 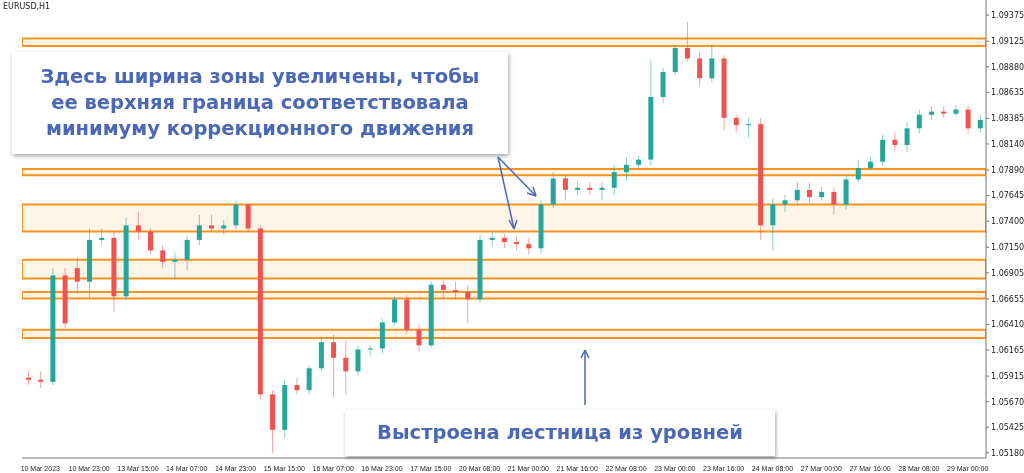 What do you see at coordinates (1007, 42) in the screenshot?
I see `y-tick-label: 1.09125` at bounding box center [1007, 42].